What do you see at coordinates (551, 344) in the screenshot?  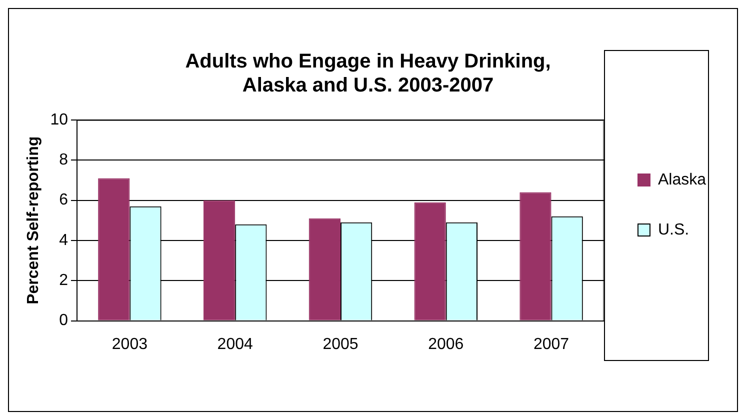 I see `x-tick-label: 2007` at bounding box center [551, 344].